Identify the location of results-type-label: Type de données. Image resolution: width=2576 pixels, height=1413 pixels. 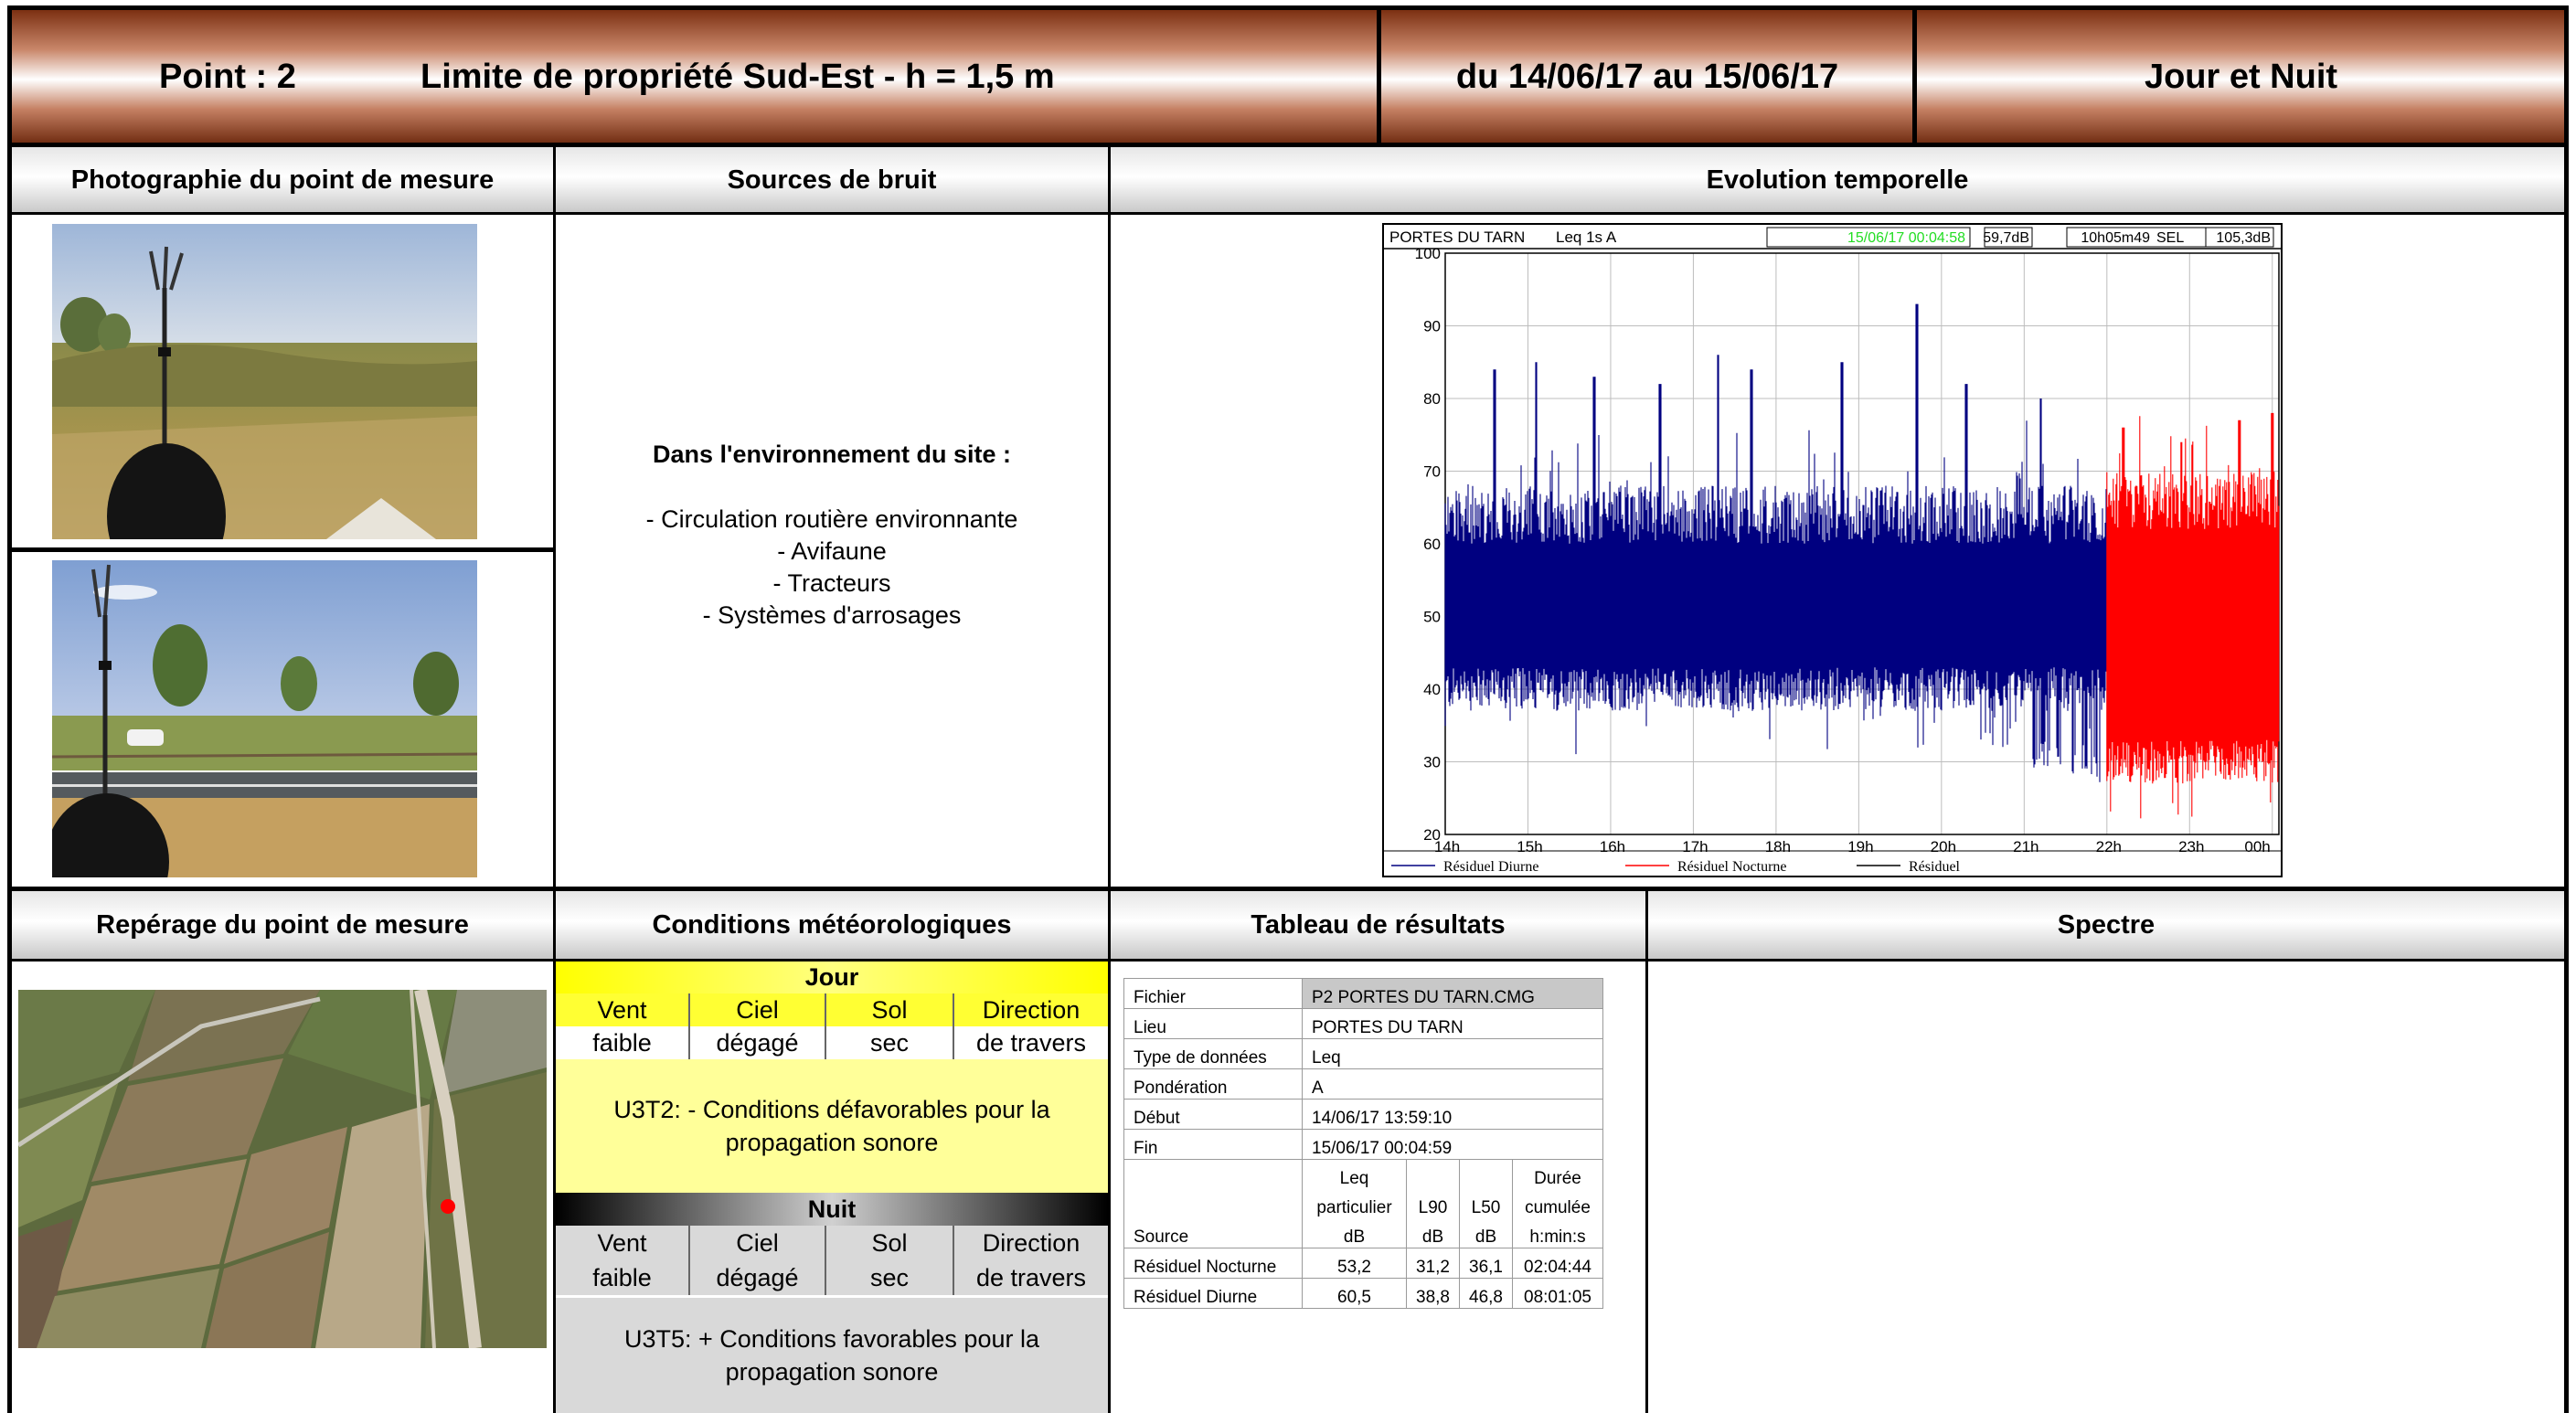
(1213, 1053).